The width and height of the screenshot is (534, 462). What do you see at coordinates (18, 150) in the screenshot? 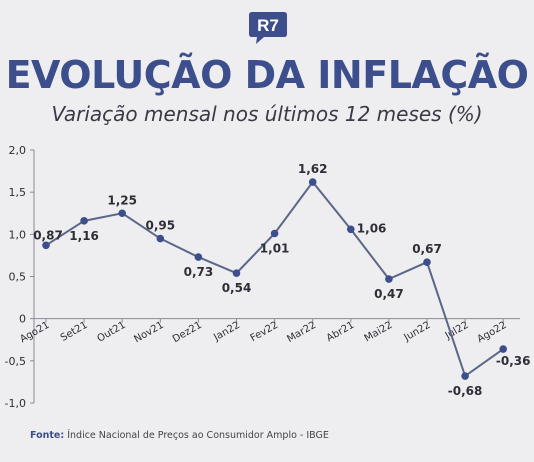
I see `y-tick-label: 2,0` at bounding box center [18, 150].